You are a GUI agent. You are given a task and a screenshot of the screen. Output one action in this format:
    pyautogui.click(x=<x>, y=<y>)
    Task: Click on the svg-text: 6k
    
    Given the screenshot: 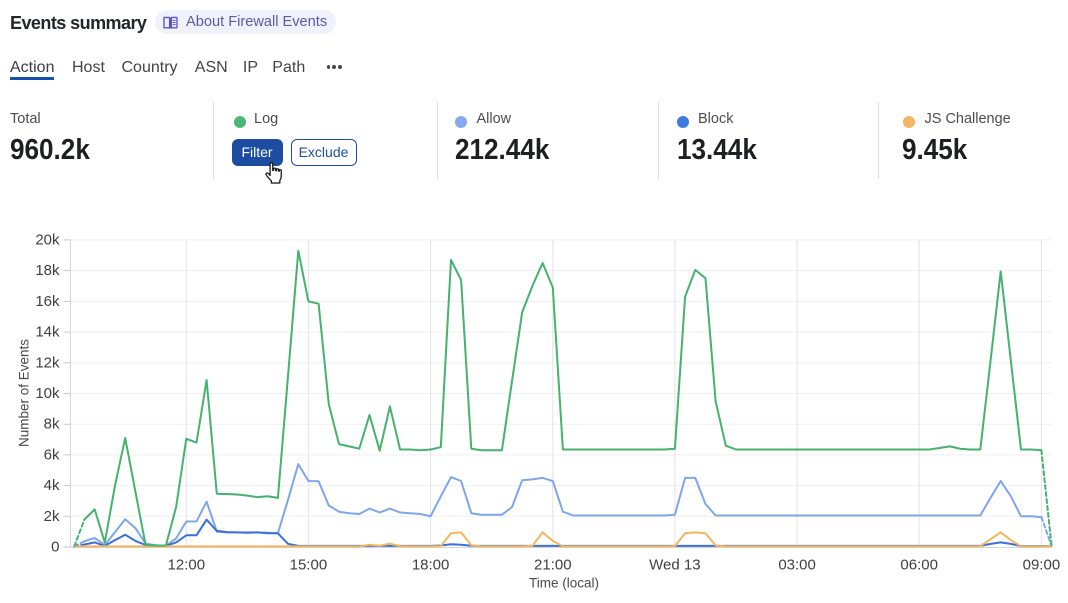 What is the action you would take?
    pyautogui.click(x=52, y=454)
    